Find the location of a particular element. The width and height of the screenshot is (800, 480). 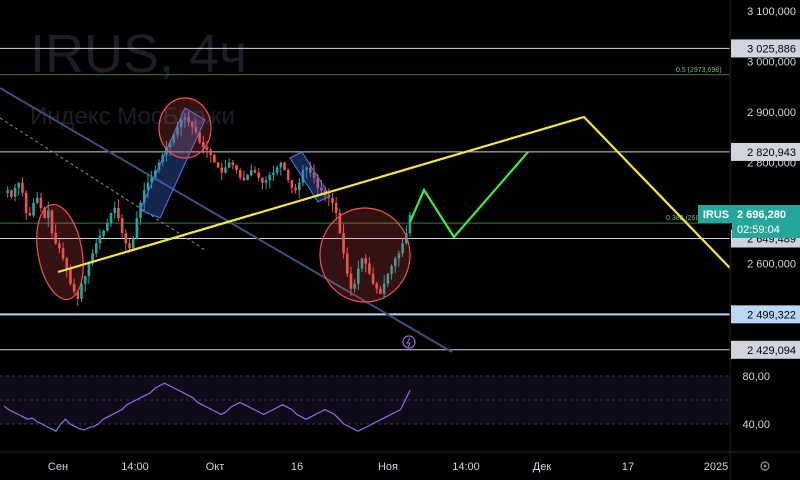

level-badge is located at coordinates (765, 48).